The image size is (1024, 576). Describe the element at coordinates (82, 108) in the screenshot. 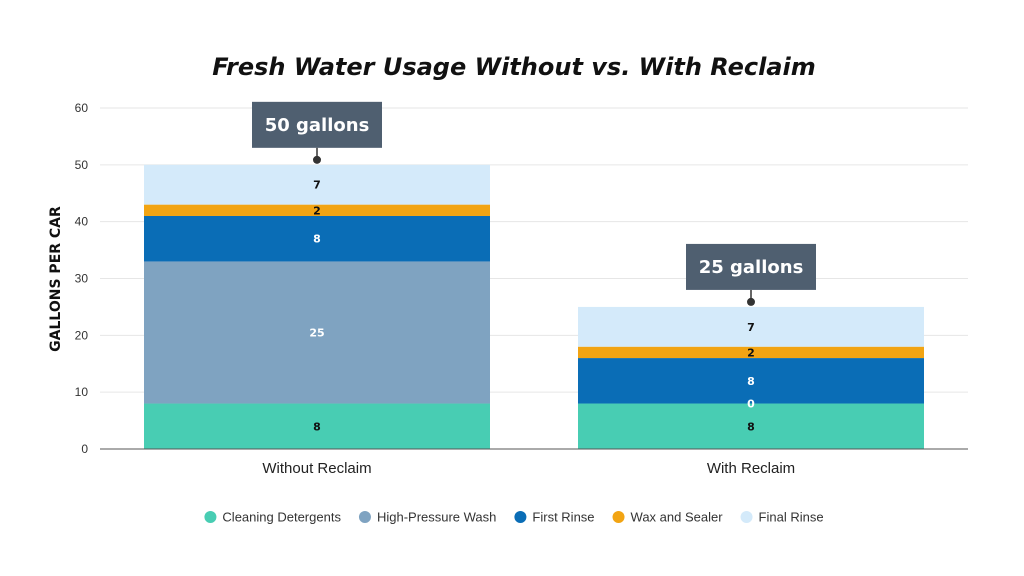

I see `y-tick-label: 60` at that location.